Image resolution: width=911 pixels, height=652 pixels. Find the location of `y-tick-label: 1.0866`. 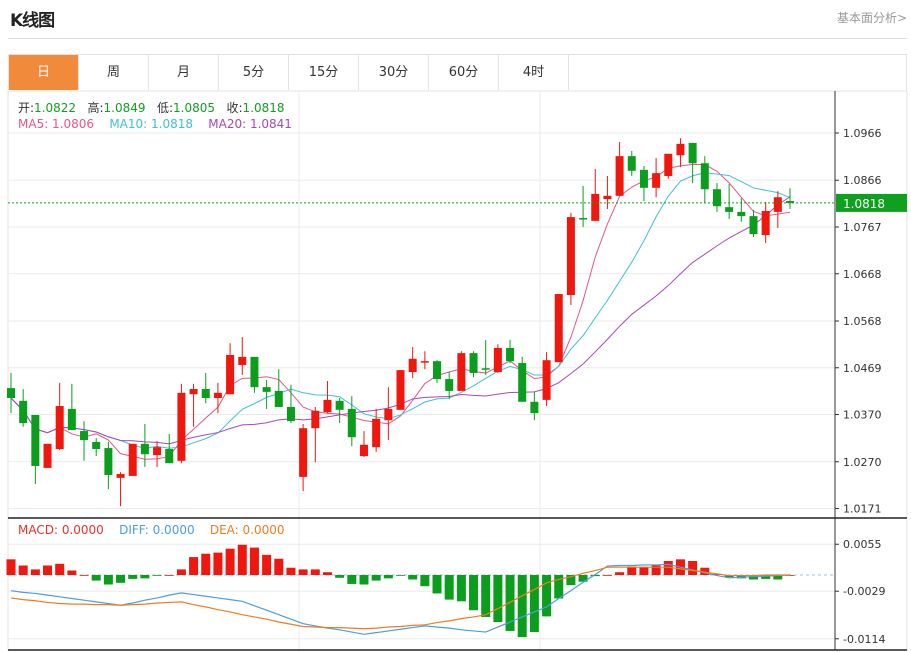

y-tick-label: 1.0866 is located at coordinates (862, 180).